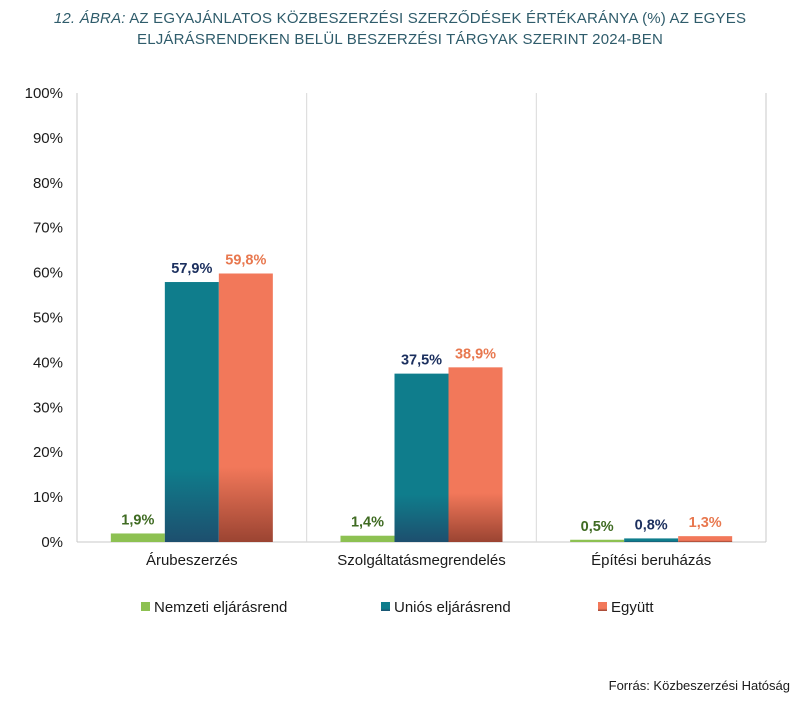 Image resolution: width=800 pixels, height=704 pixels. What do you see at coordinates (705, 523) in the screenshot?
I see `data-label: 1,3%` at bounding box center [705, 523].